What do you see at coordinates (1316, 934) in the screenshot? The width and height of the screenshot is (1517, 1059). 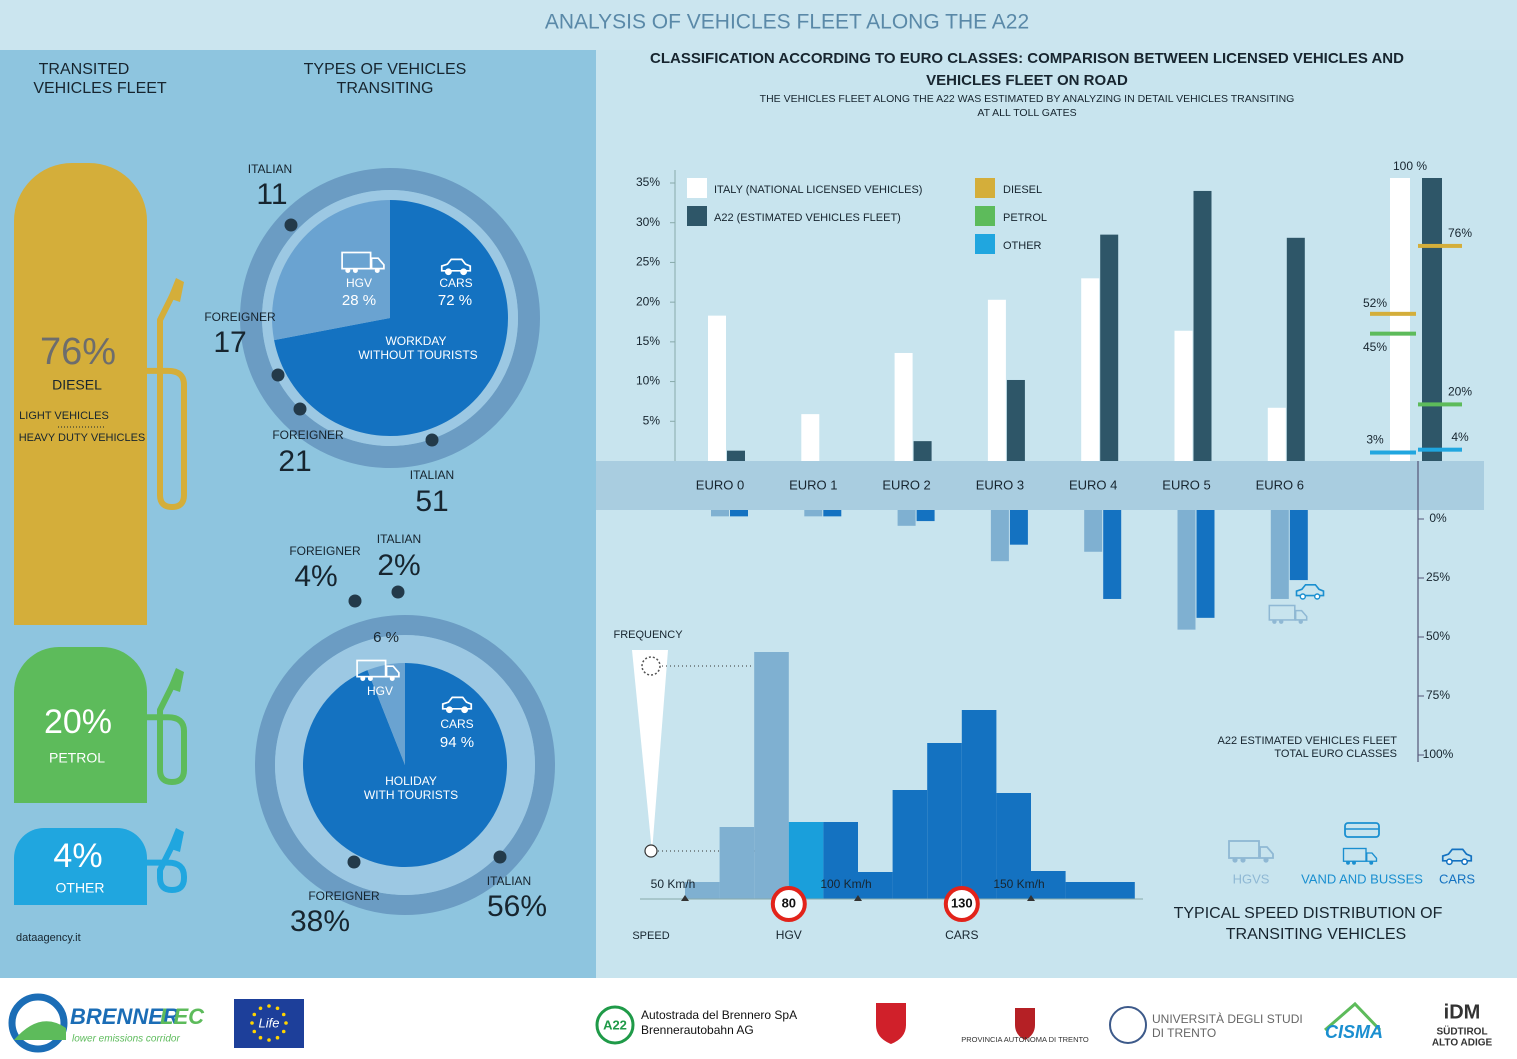 I see `speed-title: TRANSITING VEHICLES` at bounding box center [1316, 934].